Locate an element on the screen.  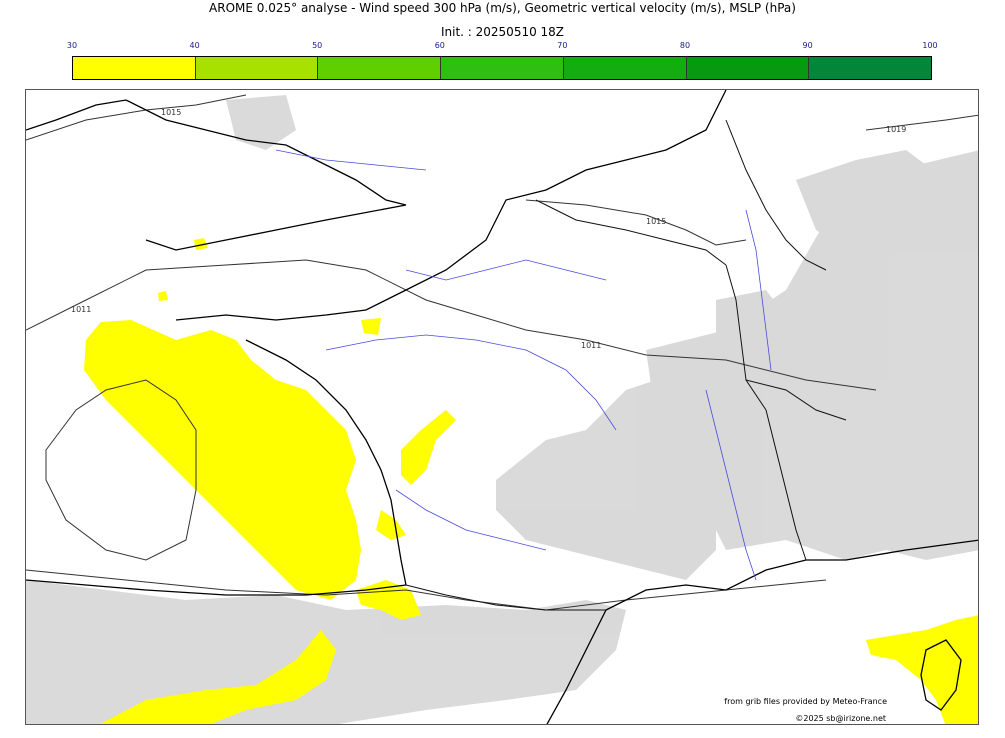
shade-central-france is located at coordinates (606, 480).